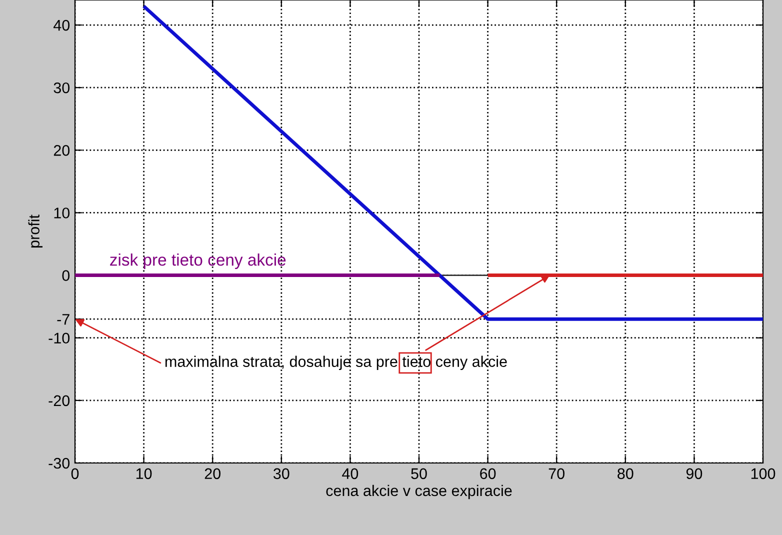 The height and width of the screenshot is (535, 782). Describe the element at coordinates (63, 319) in the screenshot. I see `y-tick-label: -7` at that location.